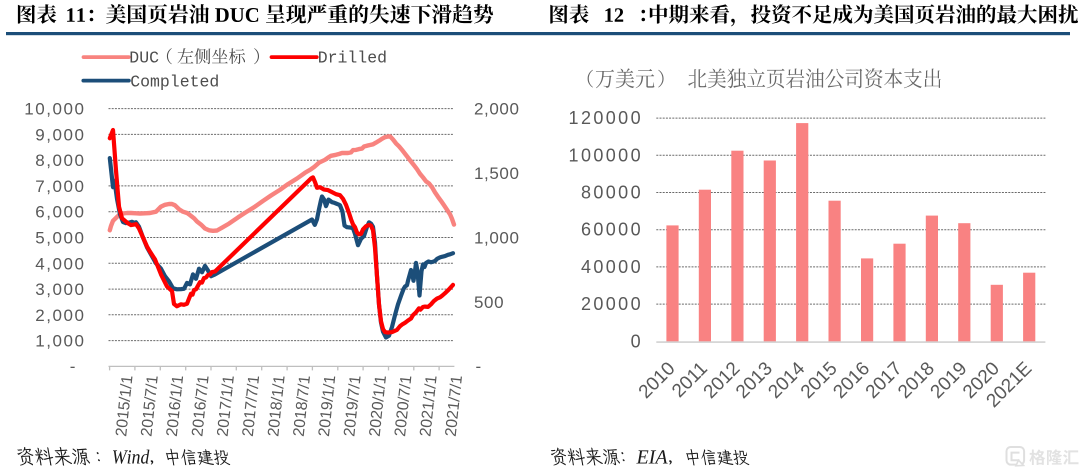  What do you see at coordinates (612, 230) in the screenshot?
I see `svg-text: 60000` at bounding box center [612, 230].